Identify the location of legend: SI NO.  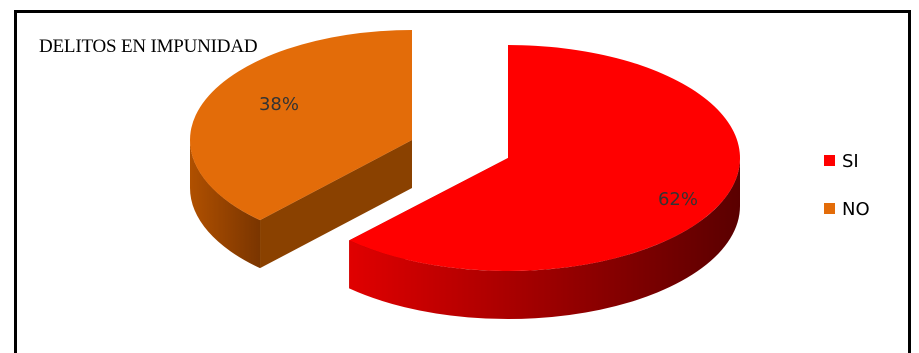
(847, 185).